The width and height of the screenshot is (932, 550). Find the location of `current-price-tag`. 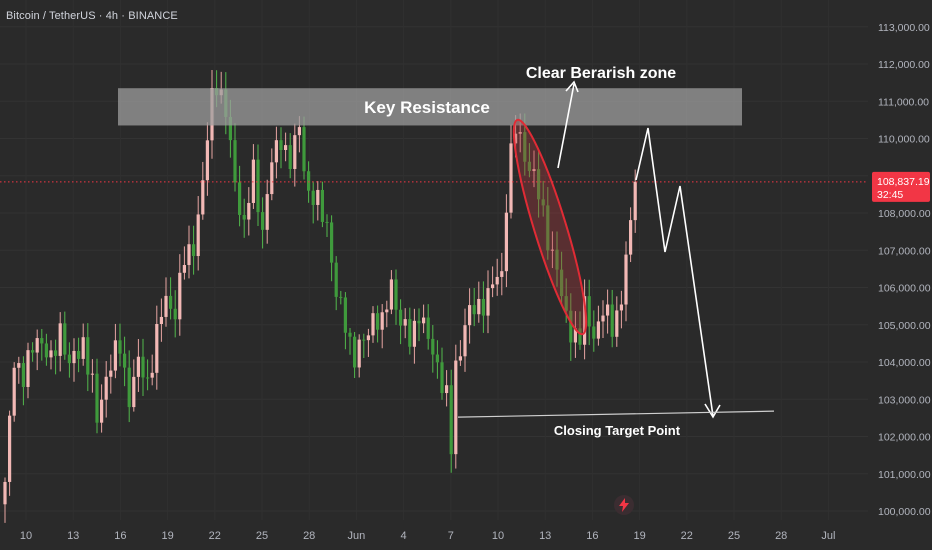

current-price-tag is located at coordinates (901, 186).